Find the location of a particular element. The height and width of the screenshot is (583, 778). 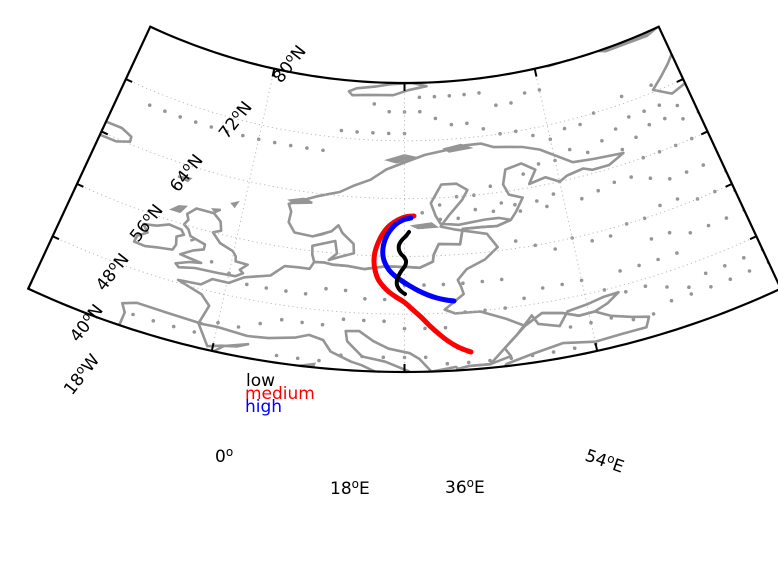

legend-entry-high: high is located at coordinates (263, 407).